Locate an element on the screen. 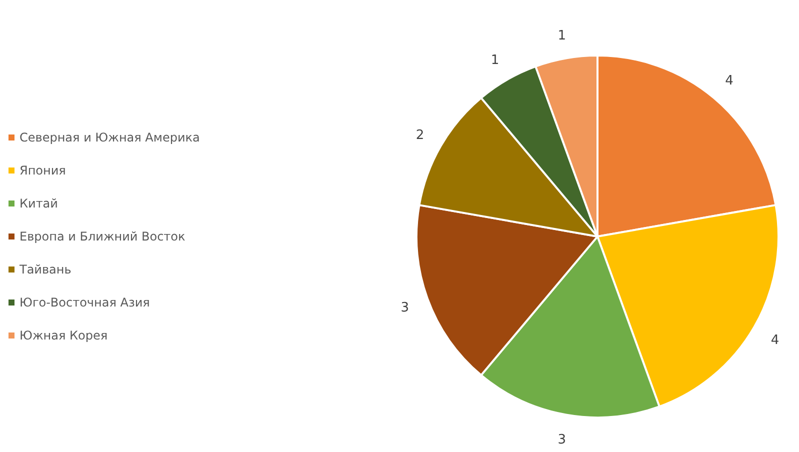  legend-label: Китай is located at coordinates (39, 203).